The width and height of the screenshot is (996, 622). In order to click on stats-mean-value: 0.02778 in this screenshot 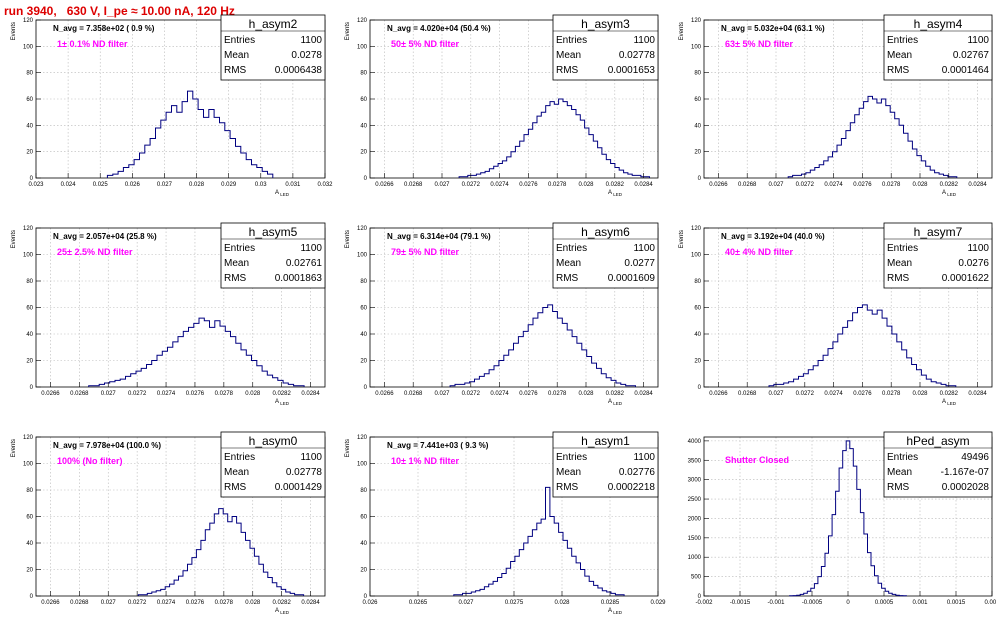, I will do `click(304, 472)`.